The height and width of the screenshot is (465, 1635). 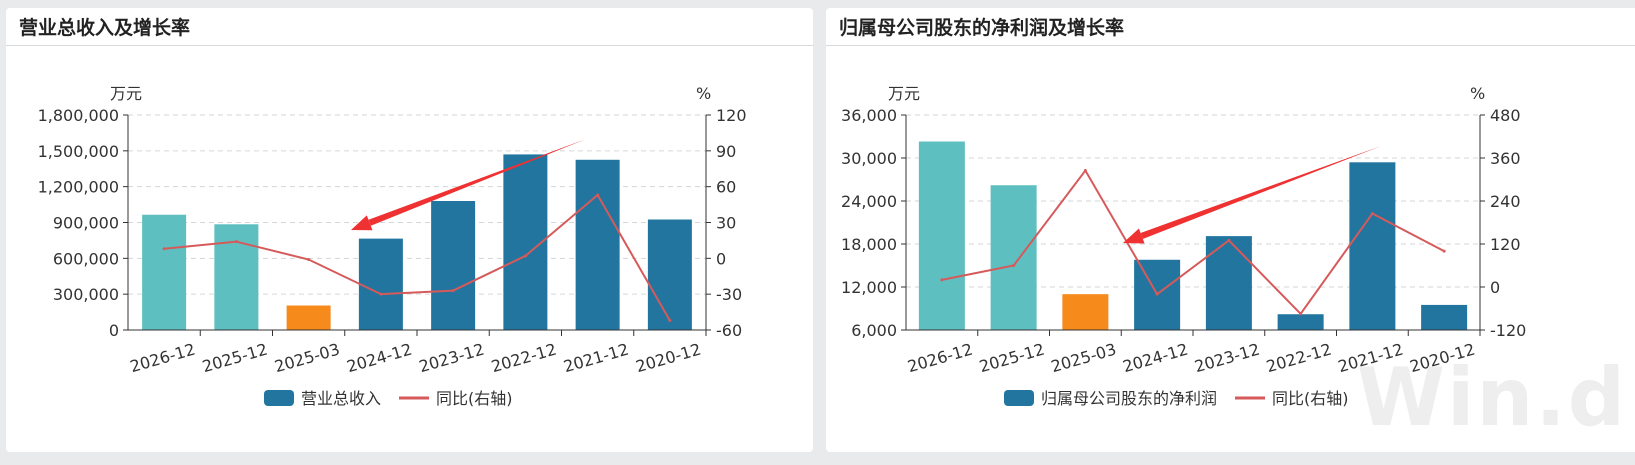 What do you see at coordinates (86, 223) in the screenshot?
I see `left-tick-label: 900,000` at bounding box center [86, 223].